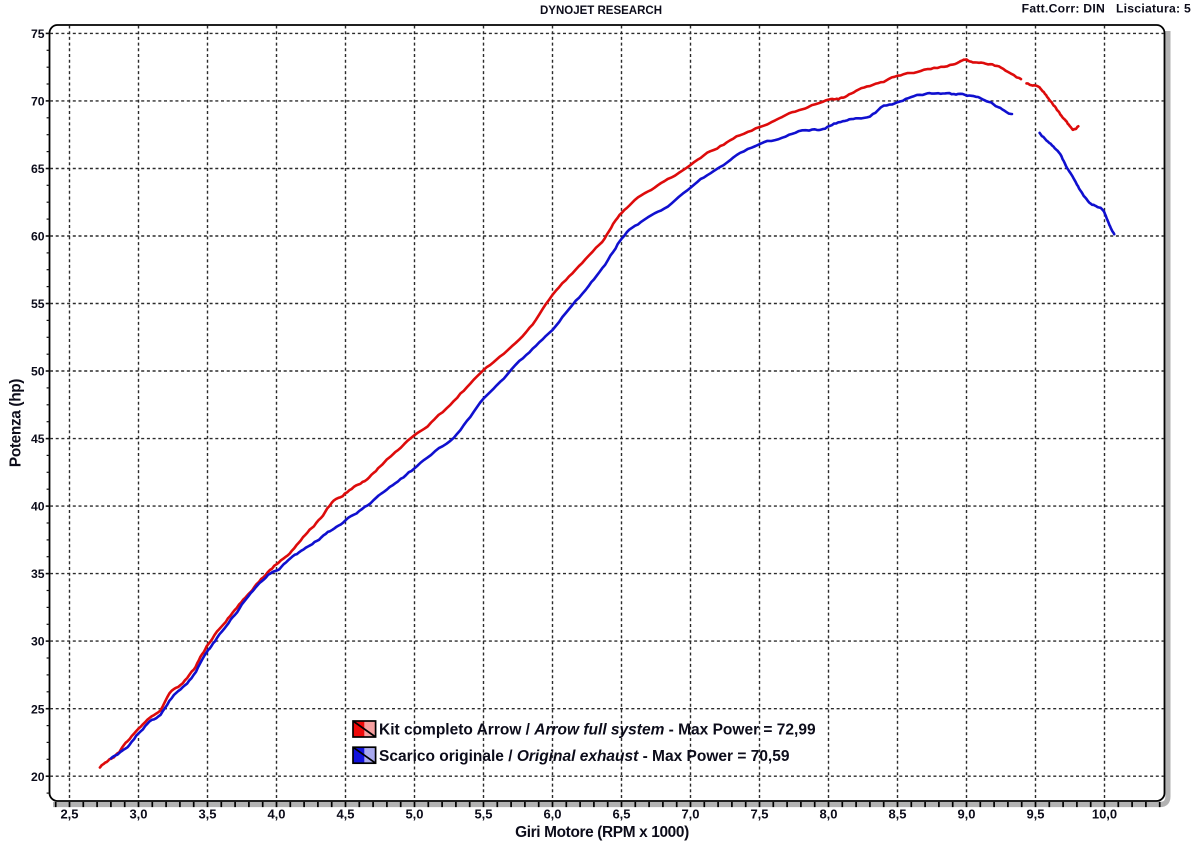 The width and height of the screenshot is (1200, 848). What do you see at coordinates (38, 34) in the screenshot?
I see `svg-text: 75` at bounding box center [38, 34].